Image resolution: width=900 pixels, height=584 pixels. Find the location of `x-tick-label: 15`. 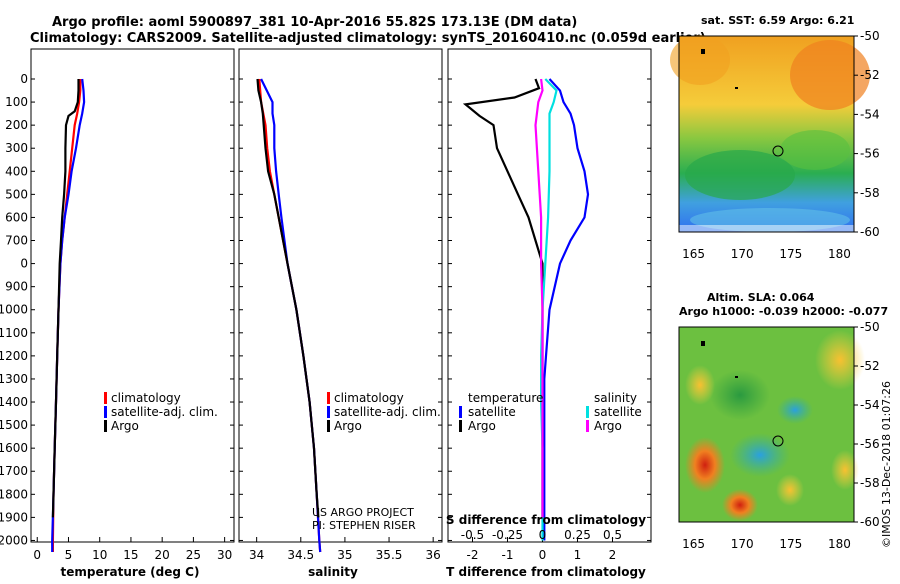

x-tick-label: 15 is located at coordinates (130, 555).